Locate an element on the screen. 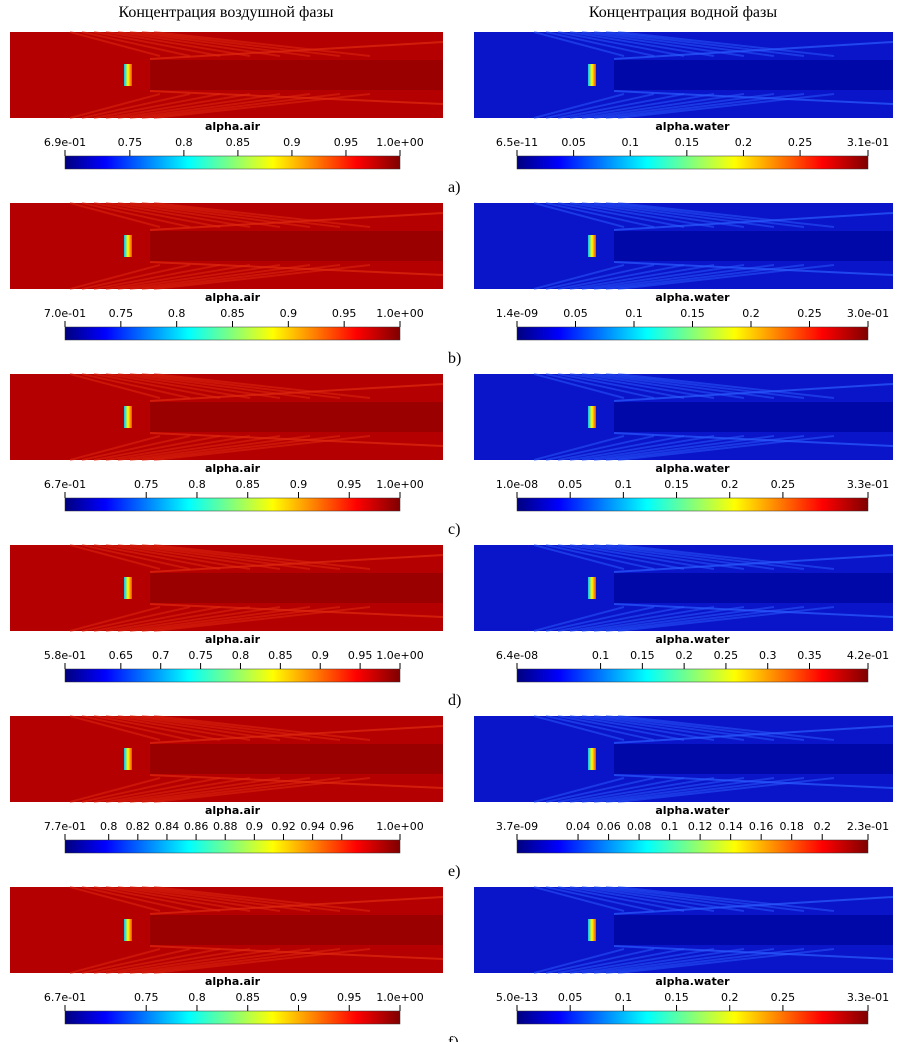  colorbar-tick-label: 2.3e-01 is located at coordinates (868, 826).